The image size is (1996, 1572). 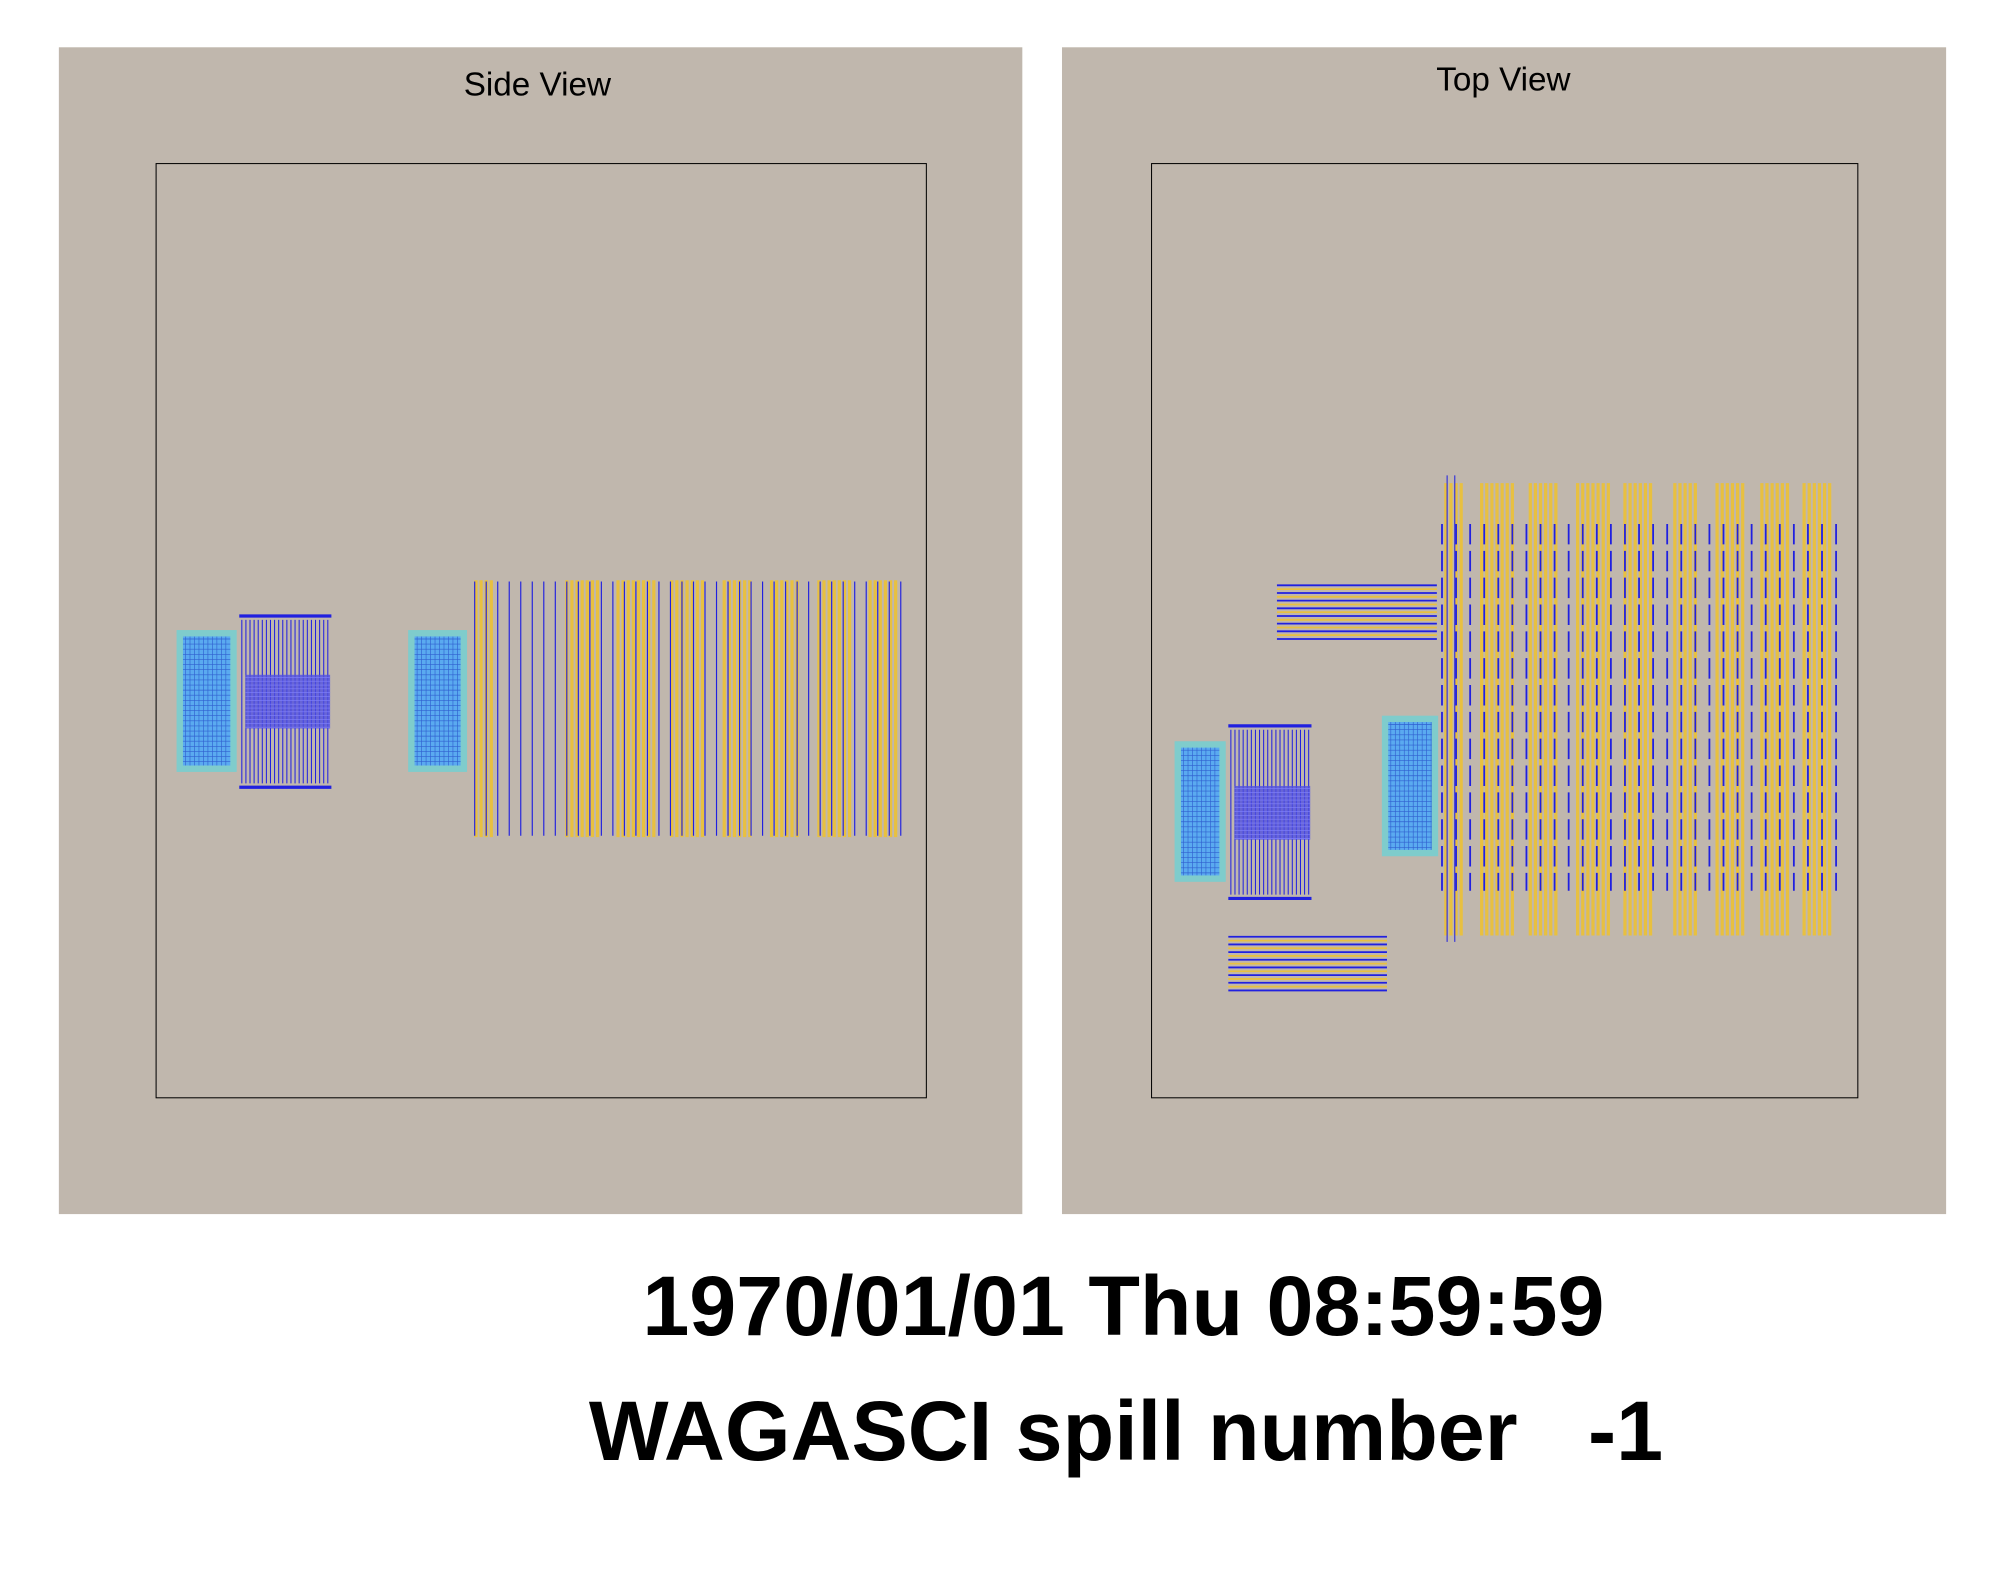 I want to click on datetime: 1970/01/01 Thu 08:59:59, so click(x=1123, y=1306).